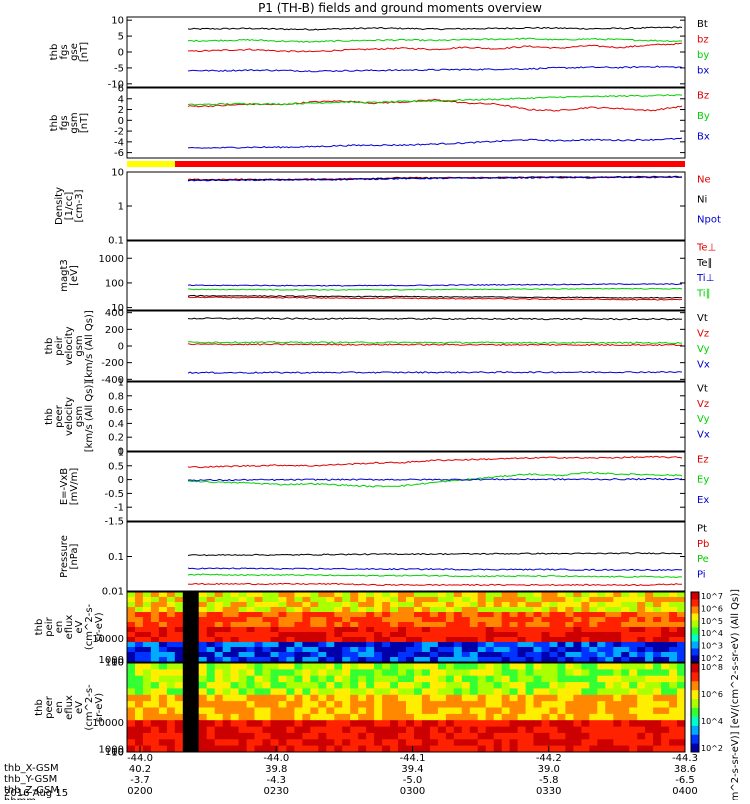 This screenshot has height=804, width=750. What do you see at coordinates (703, 459) in the screenshot?
I see `legend-Ez: Ez` at bounding box center [703, 459].